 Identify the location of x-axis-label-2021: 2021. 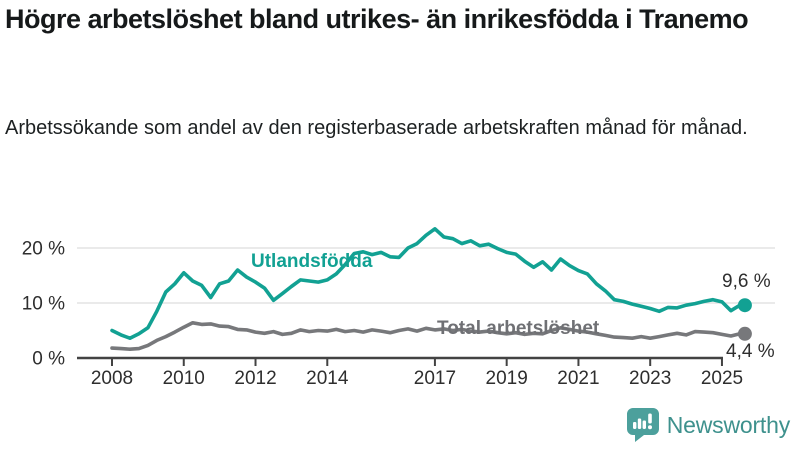
(578, 378).